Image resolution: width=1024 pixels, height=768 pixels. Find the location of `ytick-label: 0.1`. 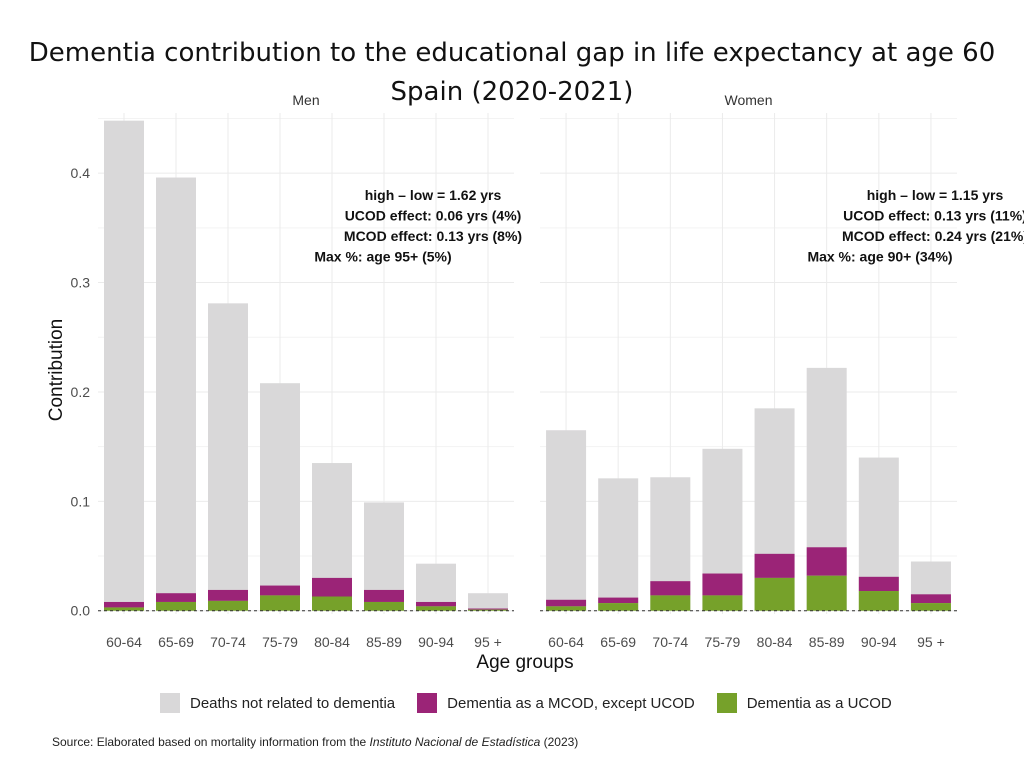

ytick-label: 0.1 is located at coordinates (81, 501).